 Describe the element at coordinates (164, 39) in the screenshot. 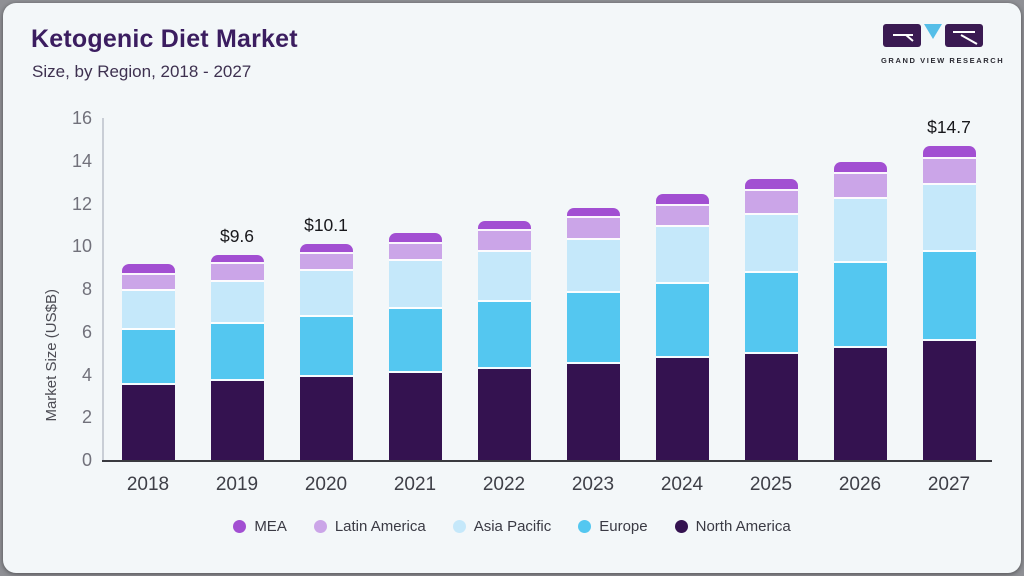

I see `page-title: Ketogenic Diet Market` at that location.